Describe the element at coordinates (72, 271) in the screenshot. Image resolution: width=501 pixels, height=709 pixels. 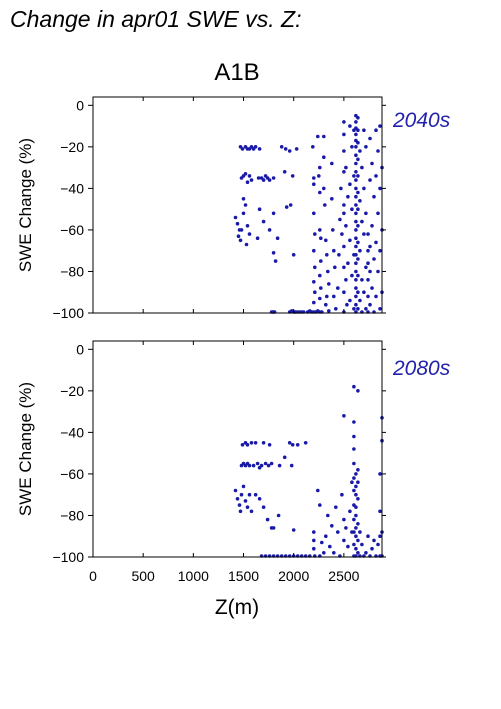
I see `y-tick-label-2040s-4: −80` at that location.